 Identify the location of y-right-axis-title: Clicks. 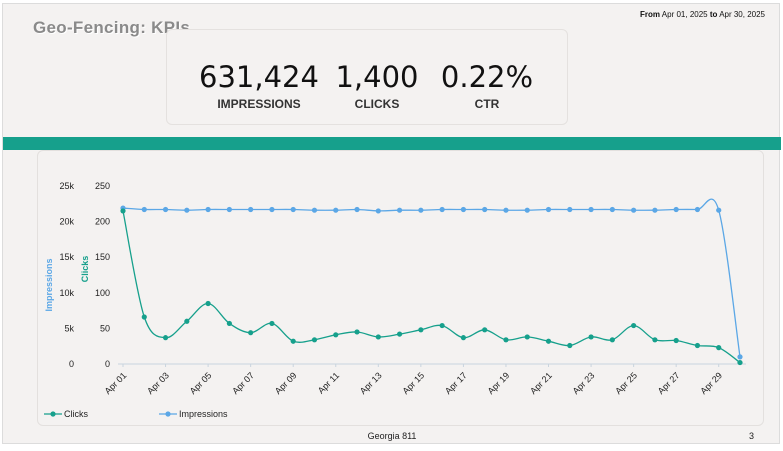
(85, 269).